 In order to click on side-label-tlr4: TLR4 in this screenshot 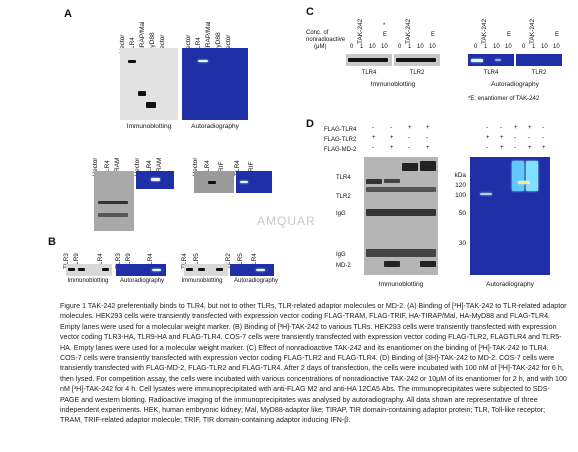, I will do `click(343, 178)`.